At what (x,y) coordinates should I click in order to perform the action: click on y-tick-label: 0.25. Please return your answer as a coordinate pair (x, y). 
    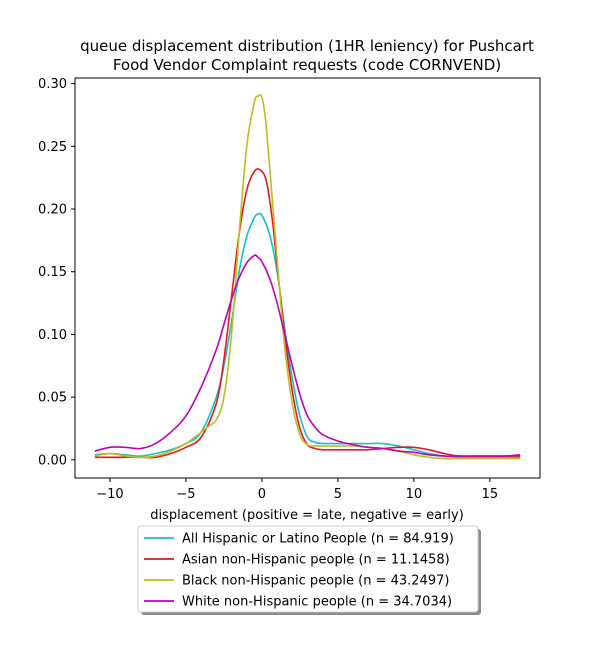
    Looking at the image, I should click on (52, 147).